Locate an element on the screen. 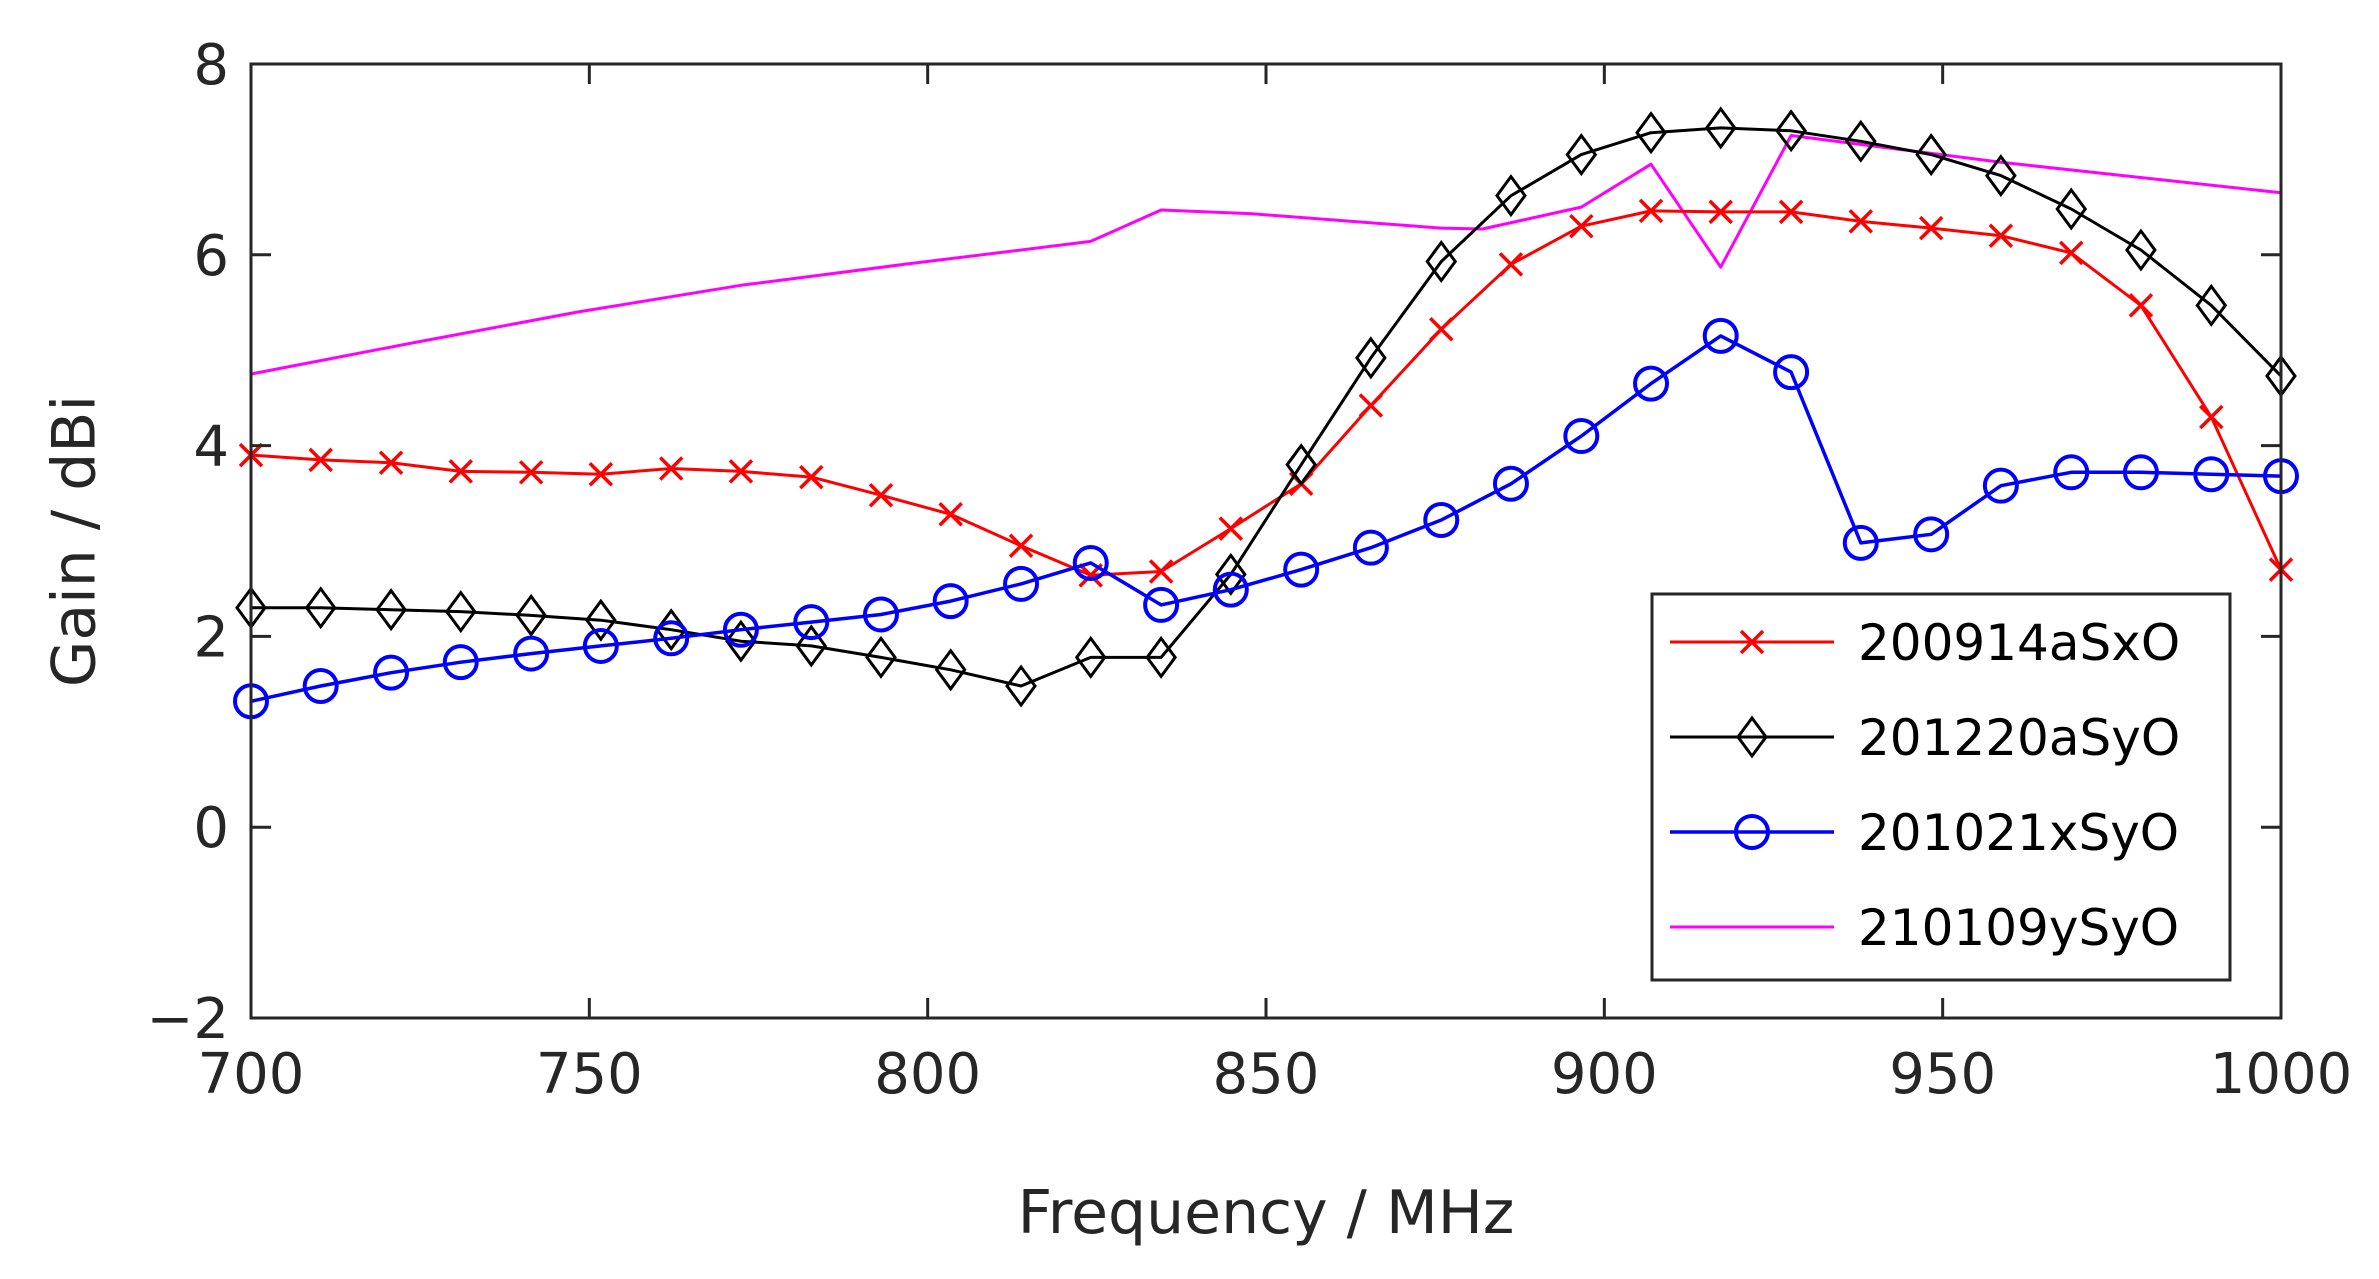 Image resolution: width=2379 pixels, height=1279 pixels. legend-label: 201021xSyO is located at coordinates (2018, 833).